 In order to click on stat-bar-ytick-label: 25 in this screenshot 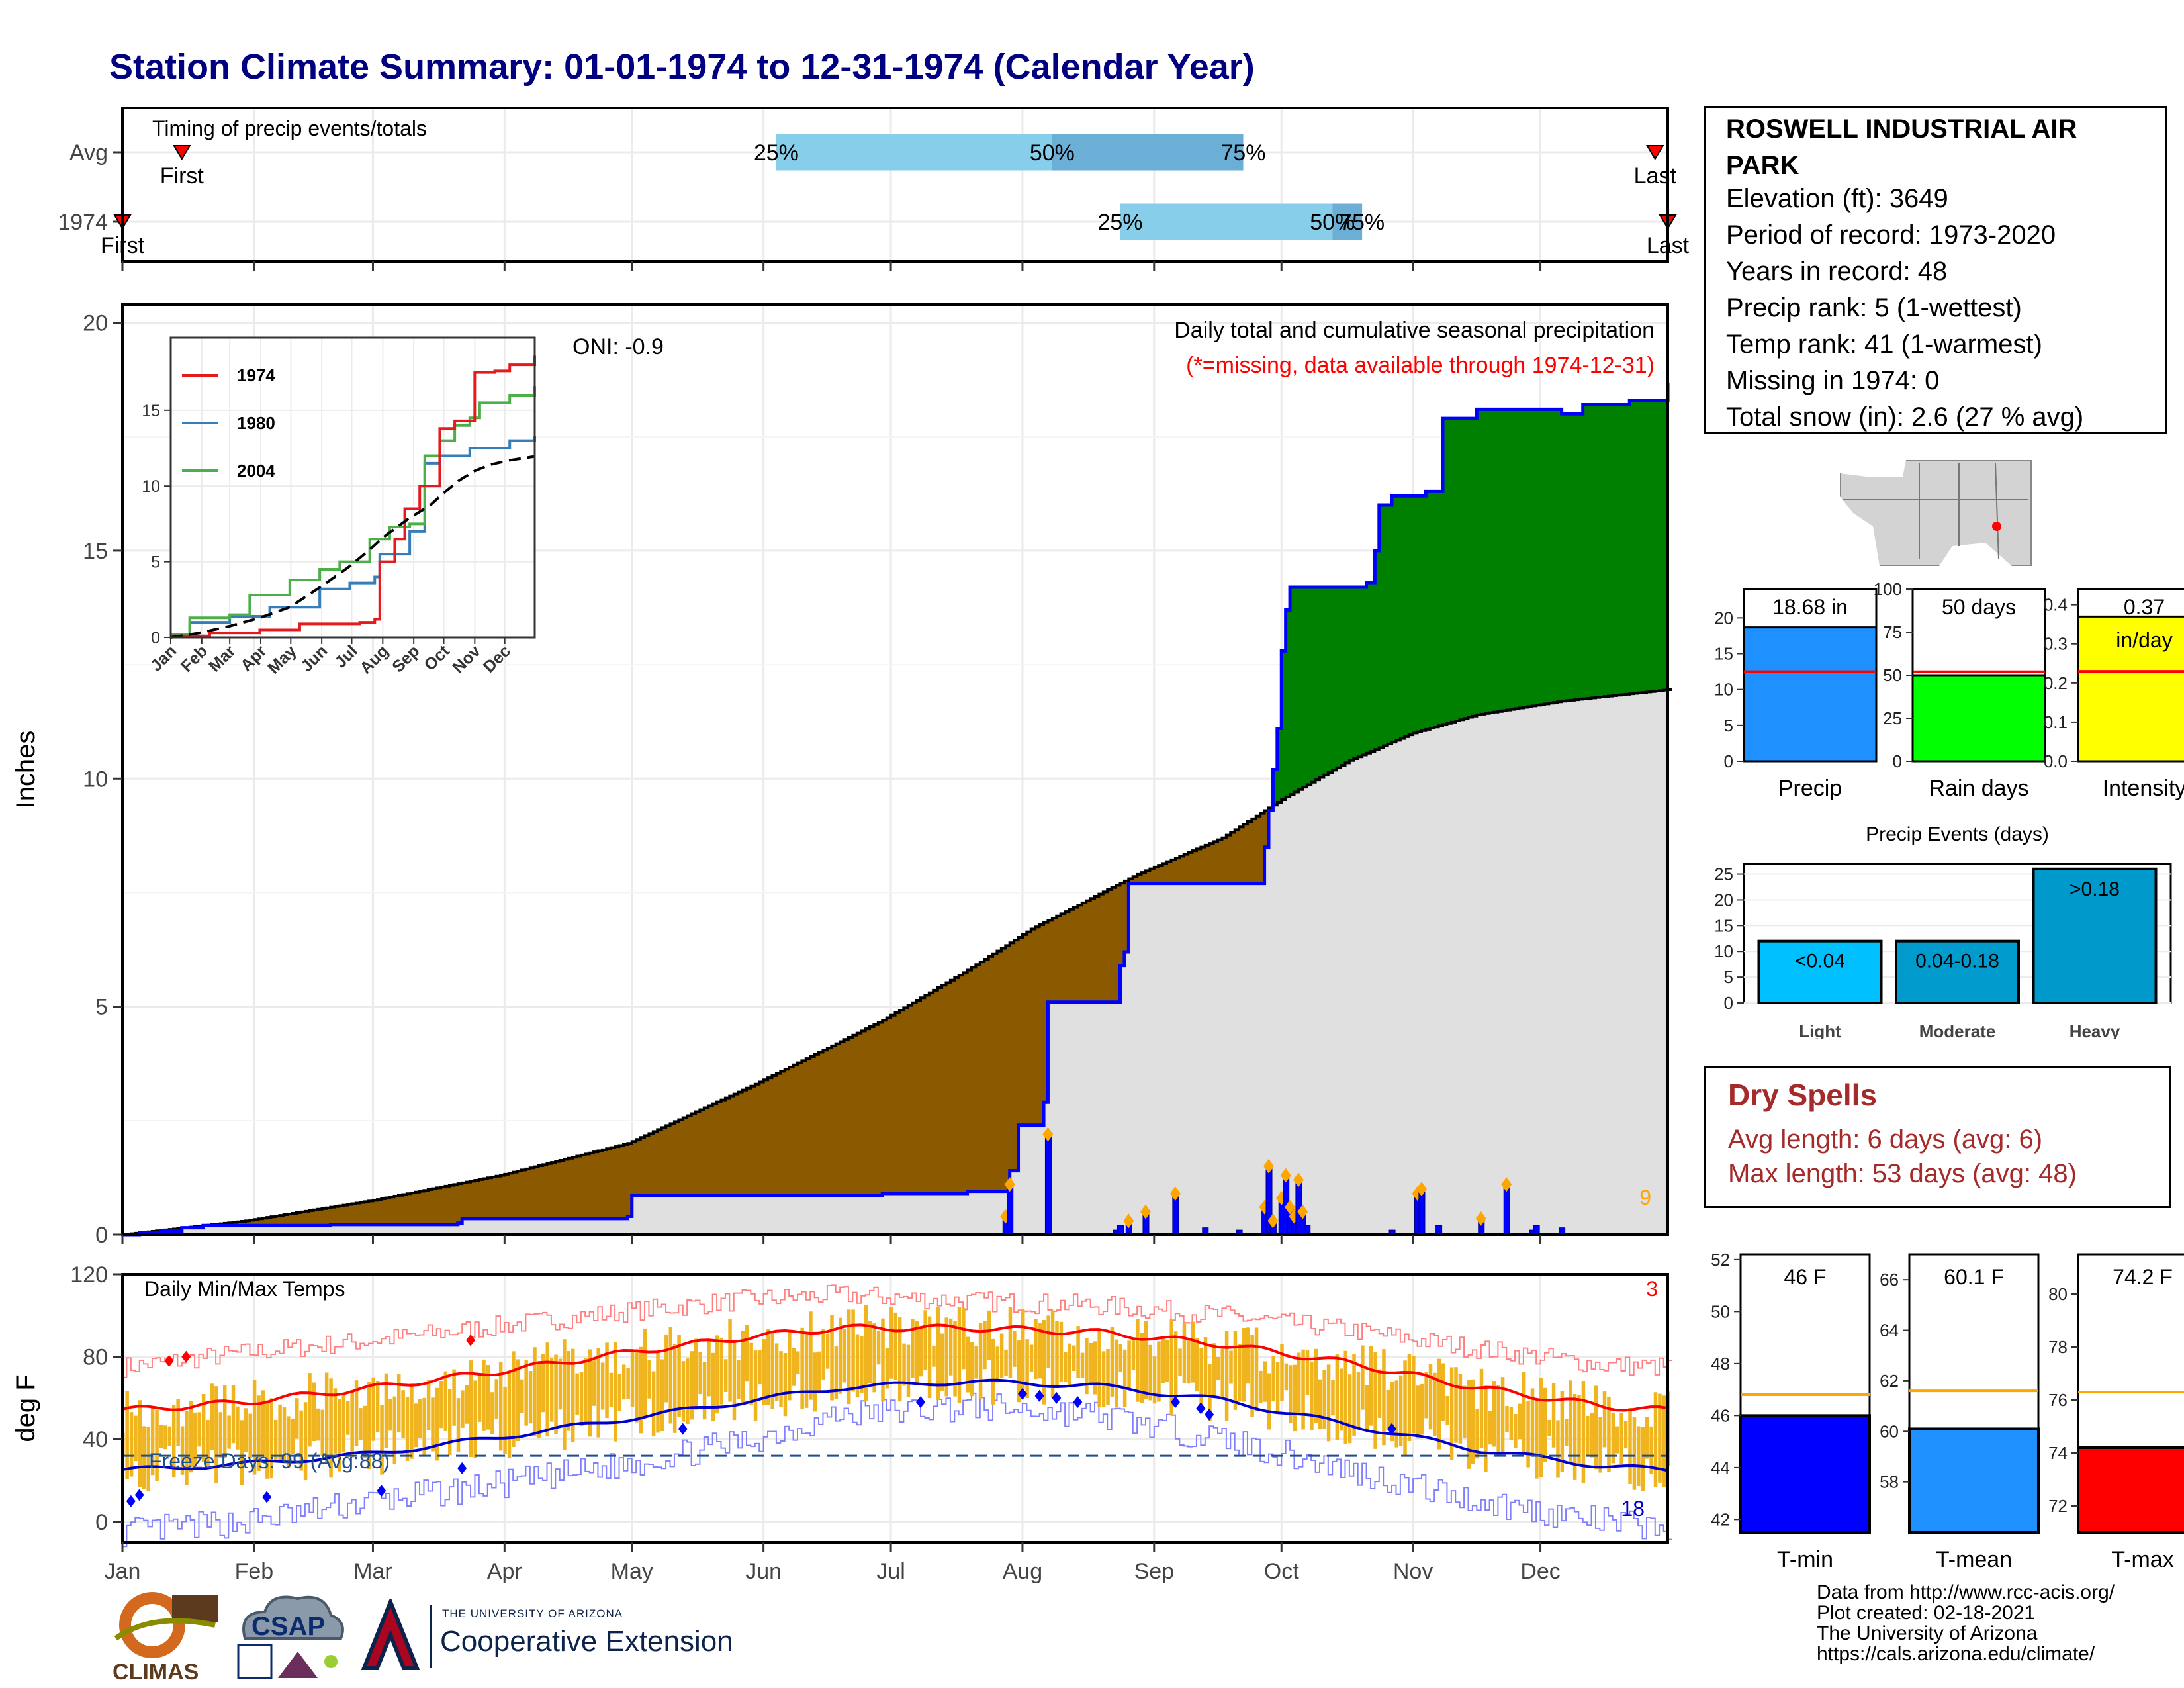, I will do `click(1892, 718)`.